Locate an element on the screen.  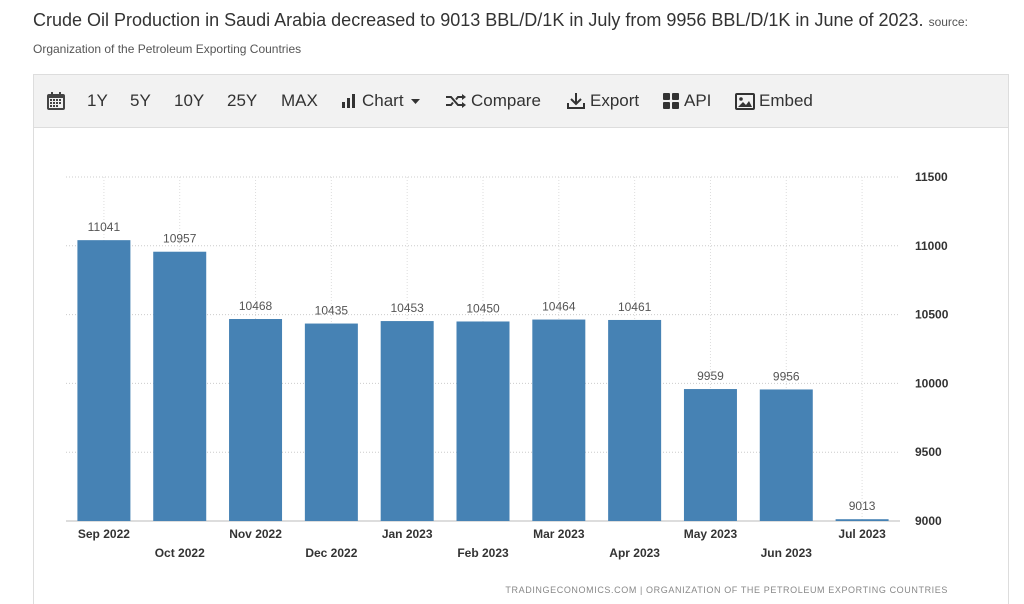
x-tick-label: Apr 2023 is located at coordinates (634, 553).